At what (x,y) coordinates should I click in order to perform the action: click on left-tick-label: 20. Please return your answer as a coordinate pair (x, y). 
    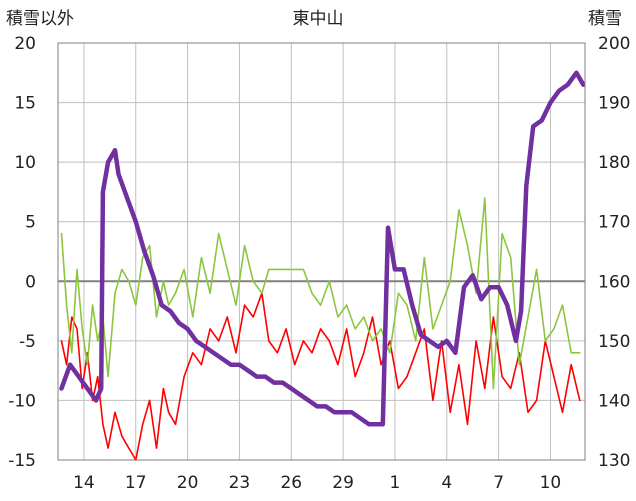
    Looking at the image, I should click on (25, 44).